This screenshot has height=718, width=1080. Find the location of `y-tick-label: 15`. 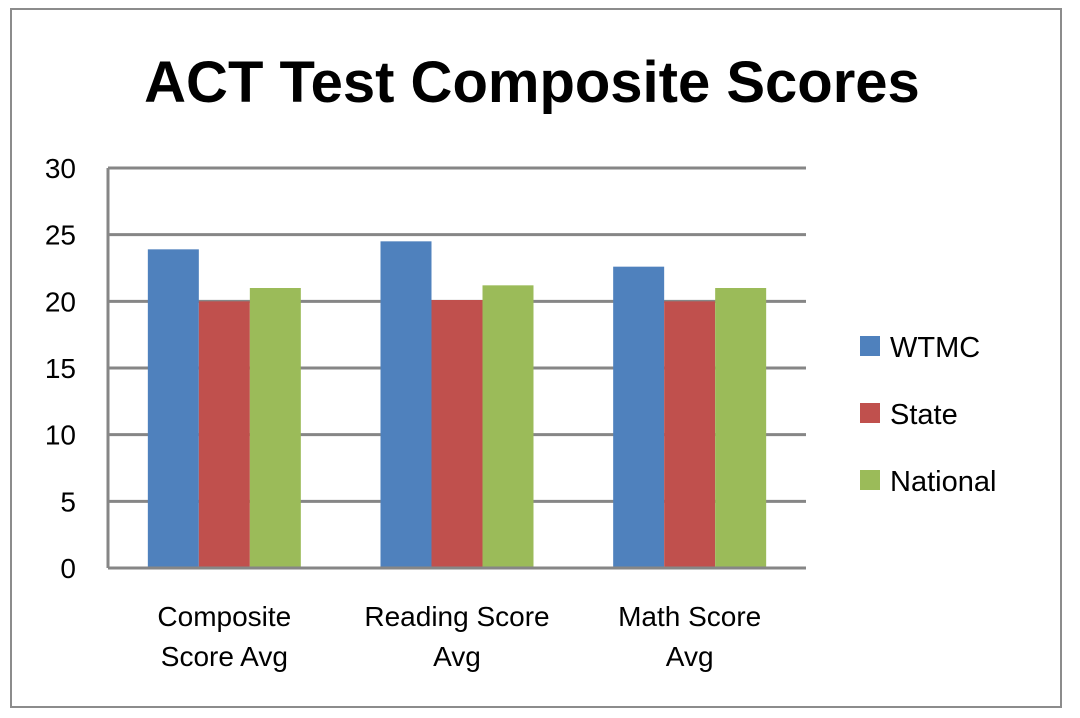

y-tick-label: 15 is located at coordinates (60, 368).